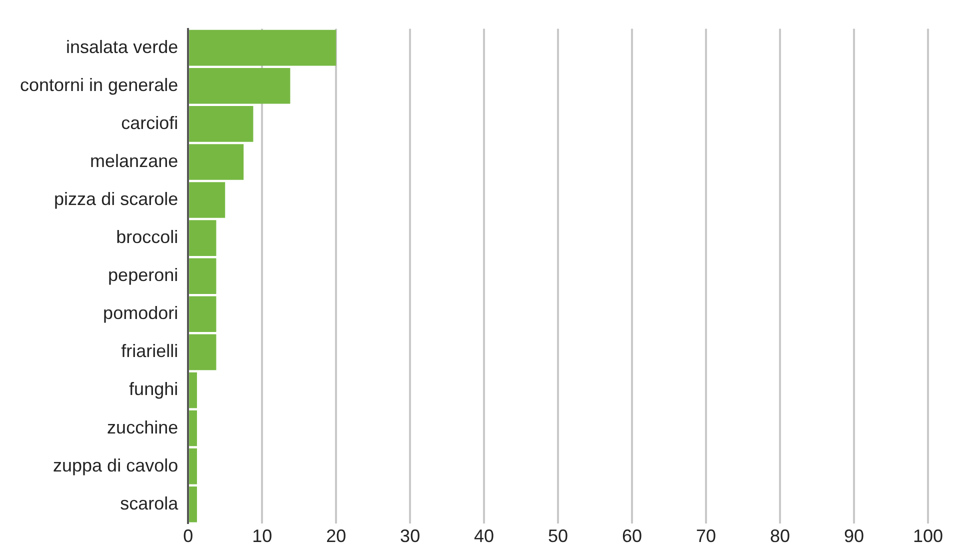 Image resolution: width=954 pixels, height=559 pixels. What do you see at coordinates (188, 536) in the screenshot?
I see `x-tick-label: 0` at bounding box center [188, 536].